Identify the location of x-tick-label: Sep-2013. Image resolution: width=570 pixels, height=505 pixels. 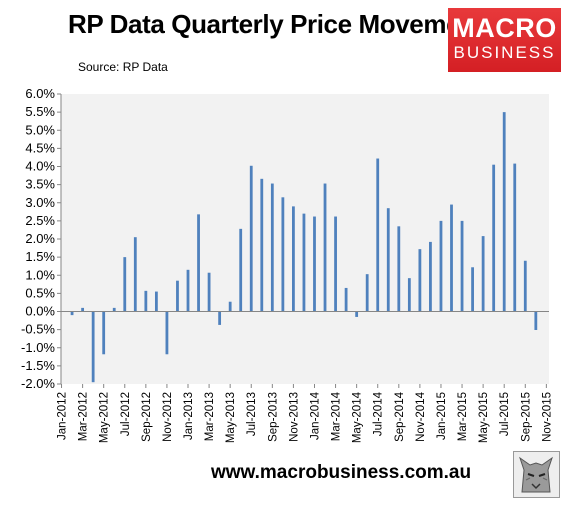
(273, 417).